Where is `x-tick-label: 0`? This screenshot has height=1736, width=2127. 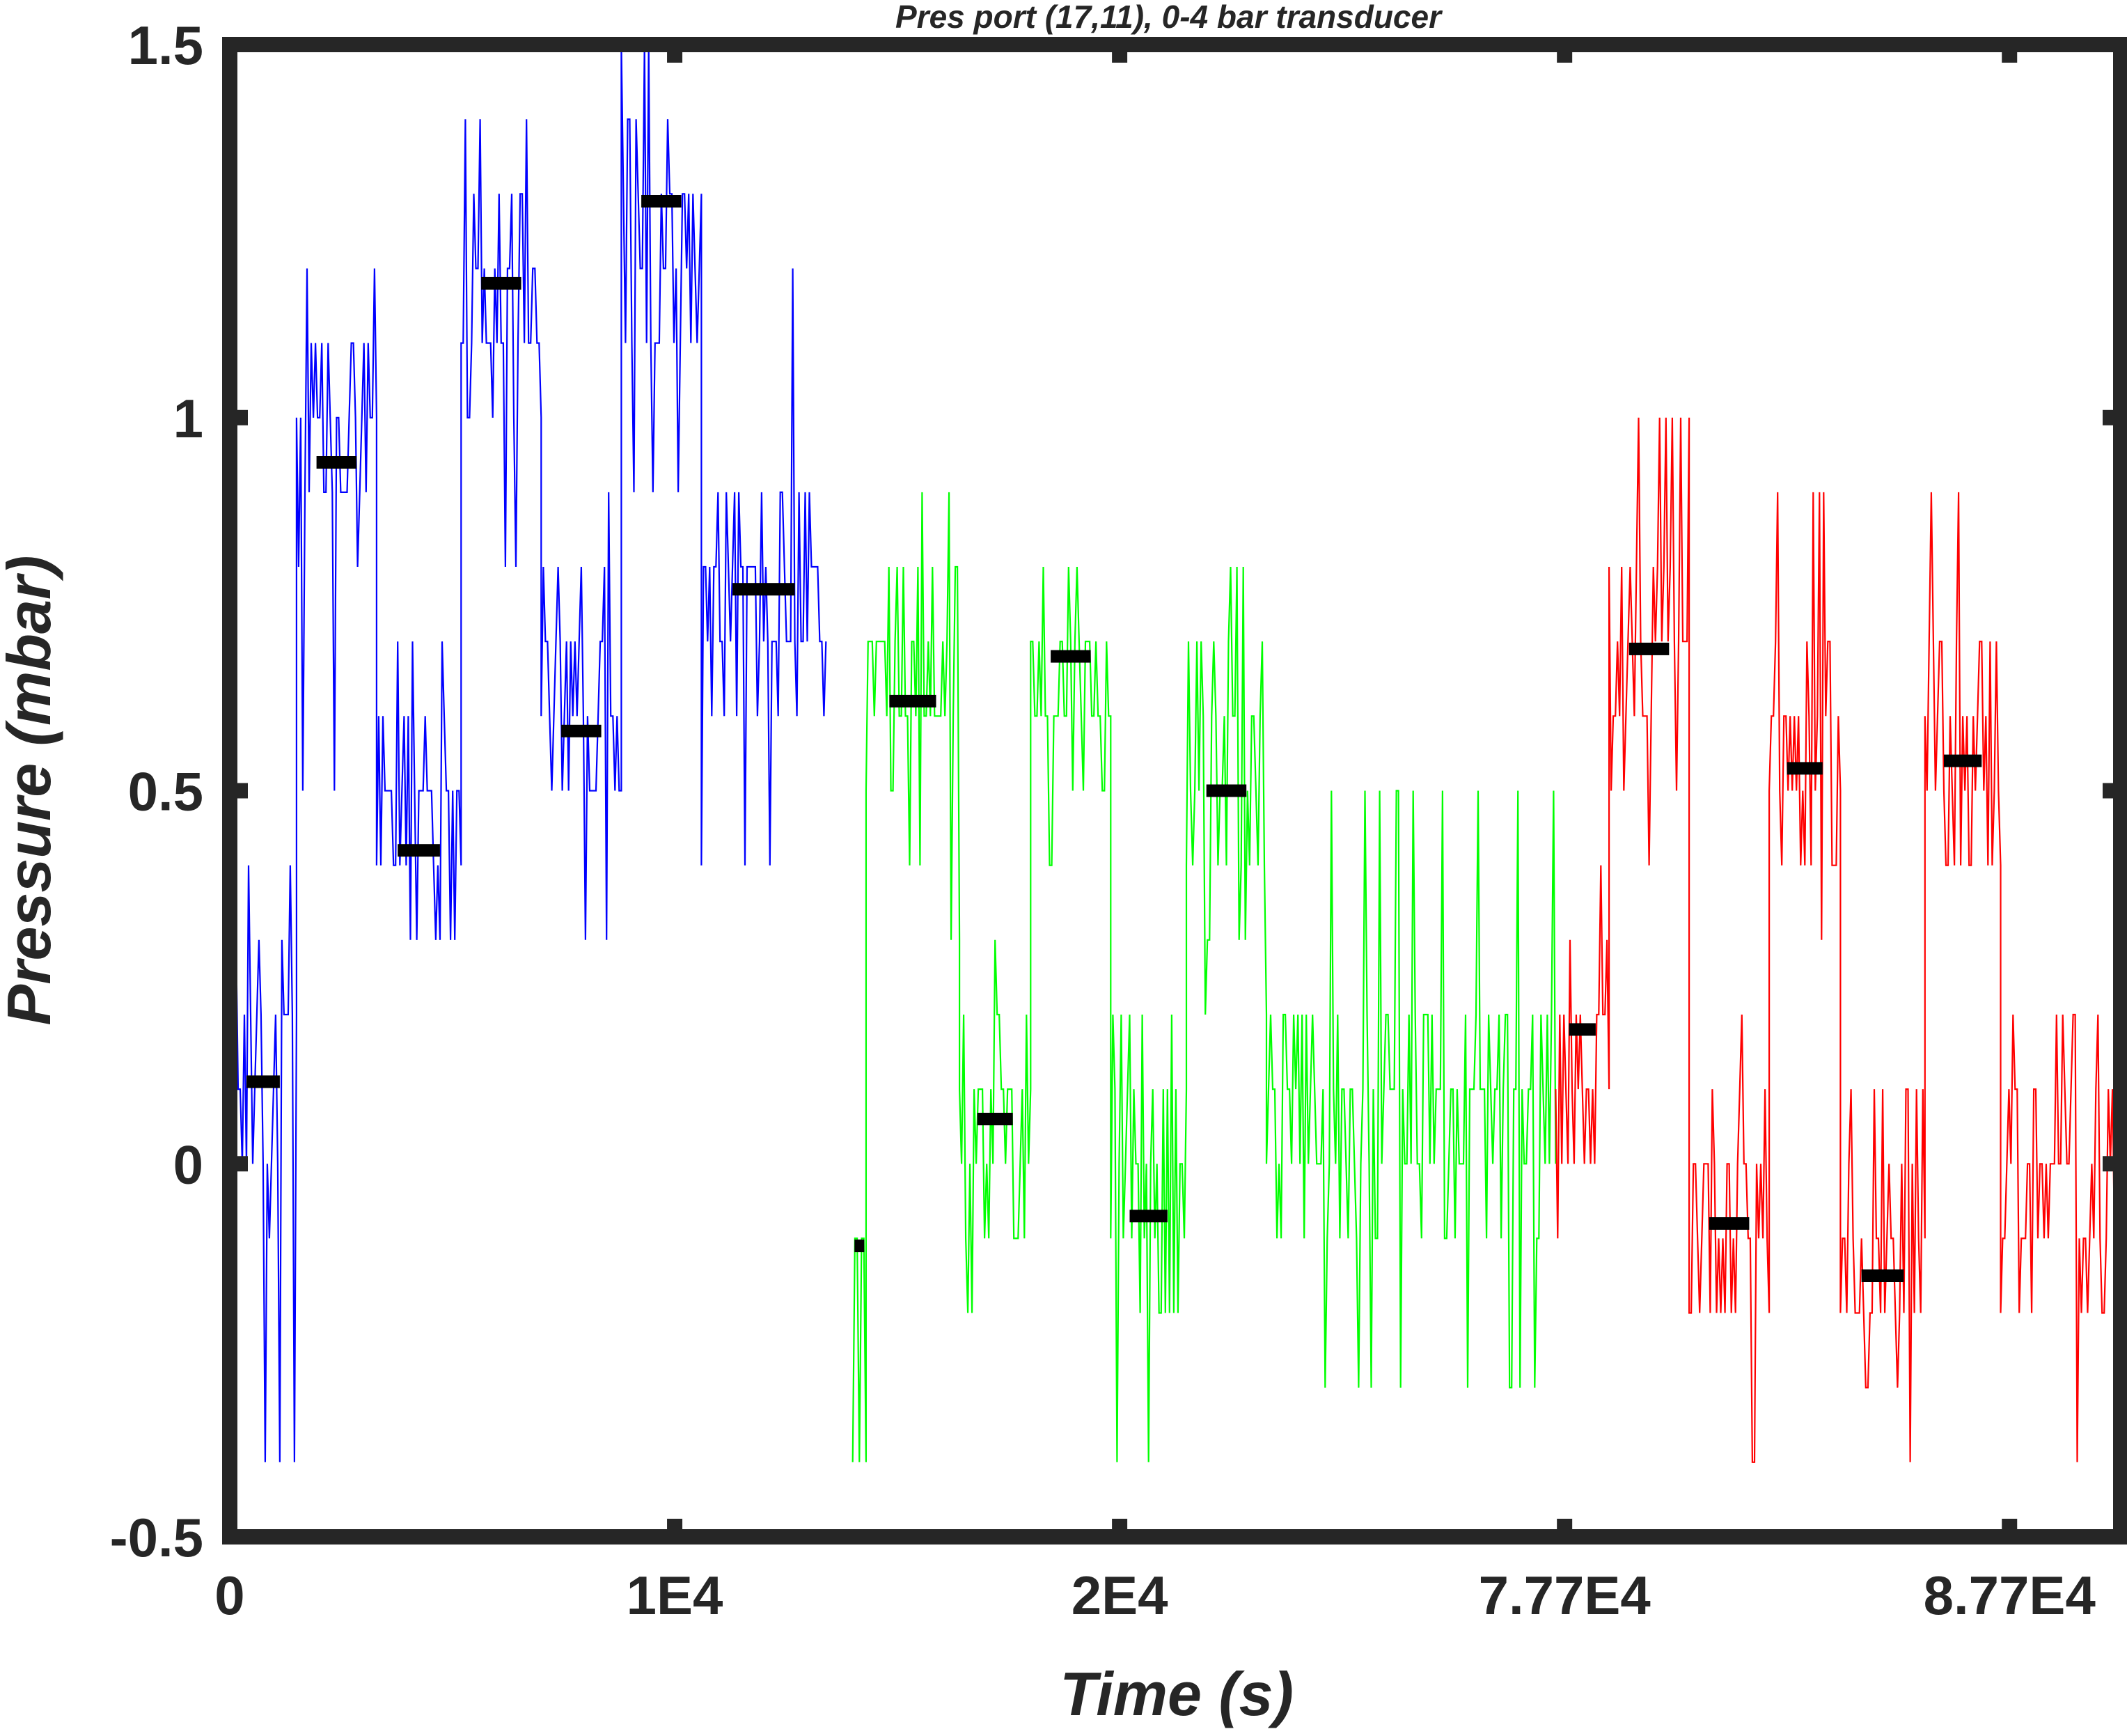 x-tick-label: 0 is located at coordinates (229, 1596).